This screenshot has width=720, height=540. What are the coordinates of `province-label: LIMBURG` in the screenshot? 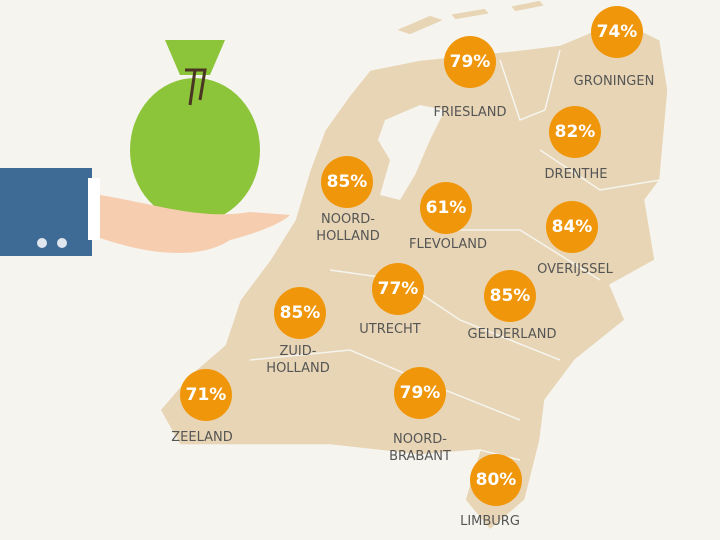 It's located at (490, 521).